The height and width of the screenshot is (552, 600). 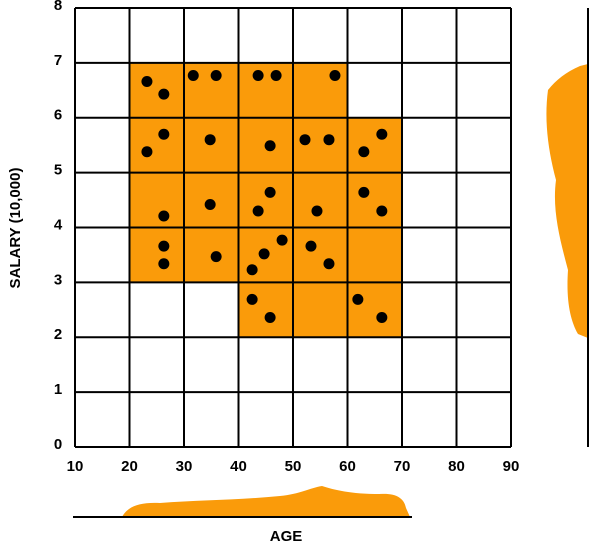 I want to click on x-tick-label: 10, so click(x=75, y=466).